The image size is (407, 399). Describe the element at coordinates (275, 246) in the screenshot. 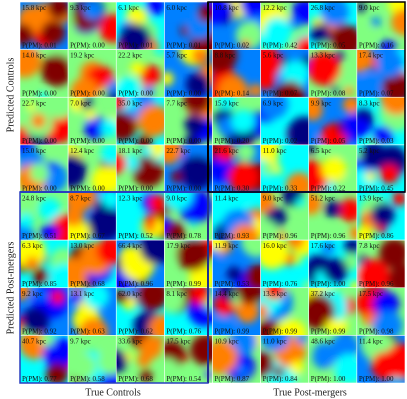

I see `scale-label: 16.0 kpc` at that location.